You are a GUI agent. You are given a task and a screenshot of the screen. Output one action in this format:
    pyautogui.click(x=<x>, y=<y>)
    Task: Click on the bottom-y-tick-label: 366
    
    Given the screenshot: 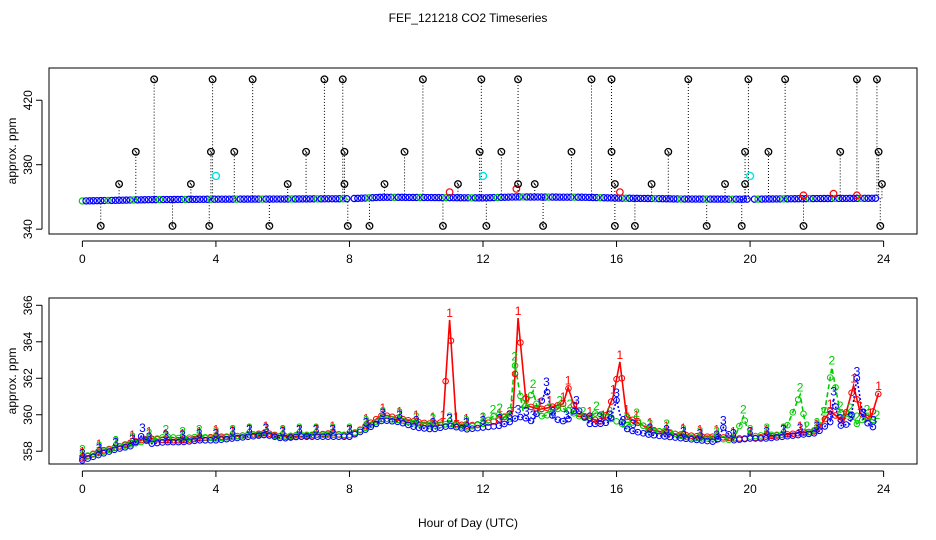 What is the action you would take?
    pyautogui.click(x=28, y=305)
    